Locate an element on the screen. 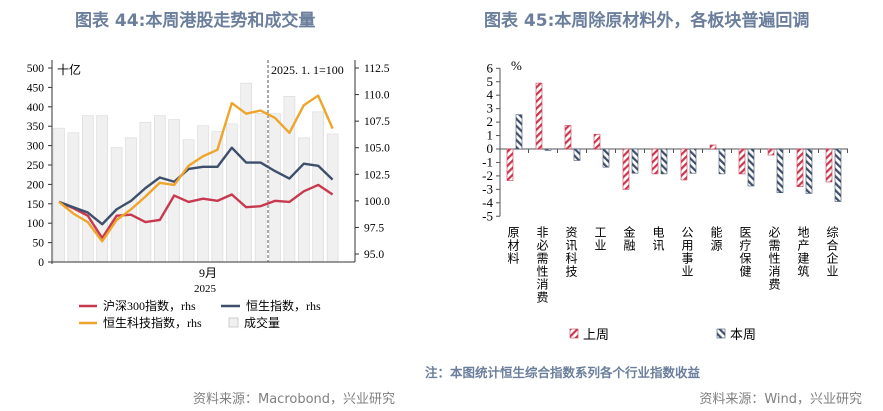 Image resolution: width=883 pixels, height=411 pixels. category-label: 必需性消费 is located at coordinates (774, 258).